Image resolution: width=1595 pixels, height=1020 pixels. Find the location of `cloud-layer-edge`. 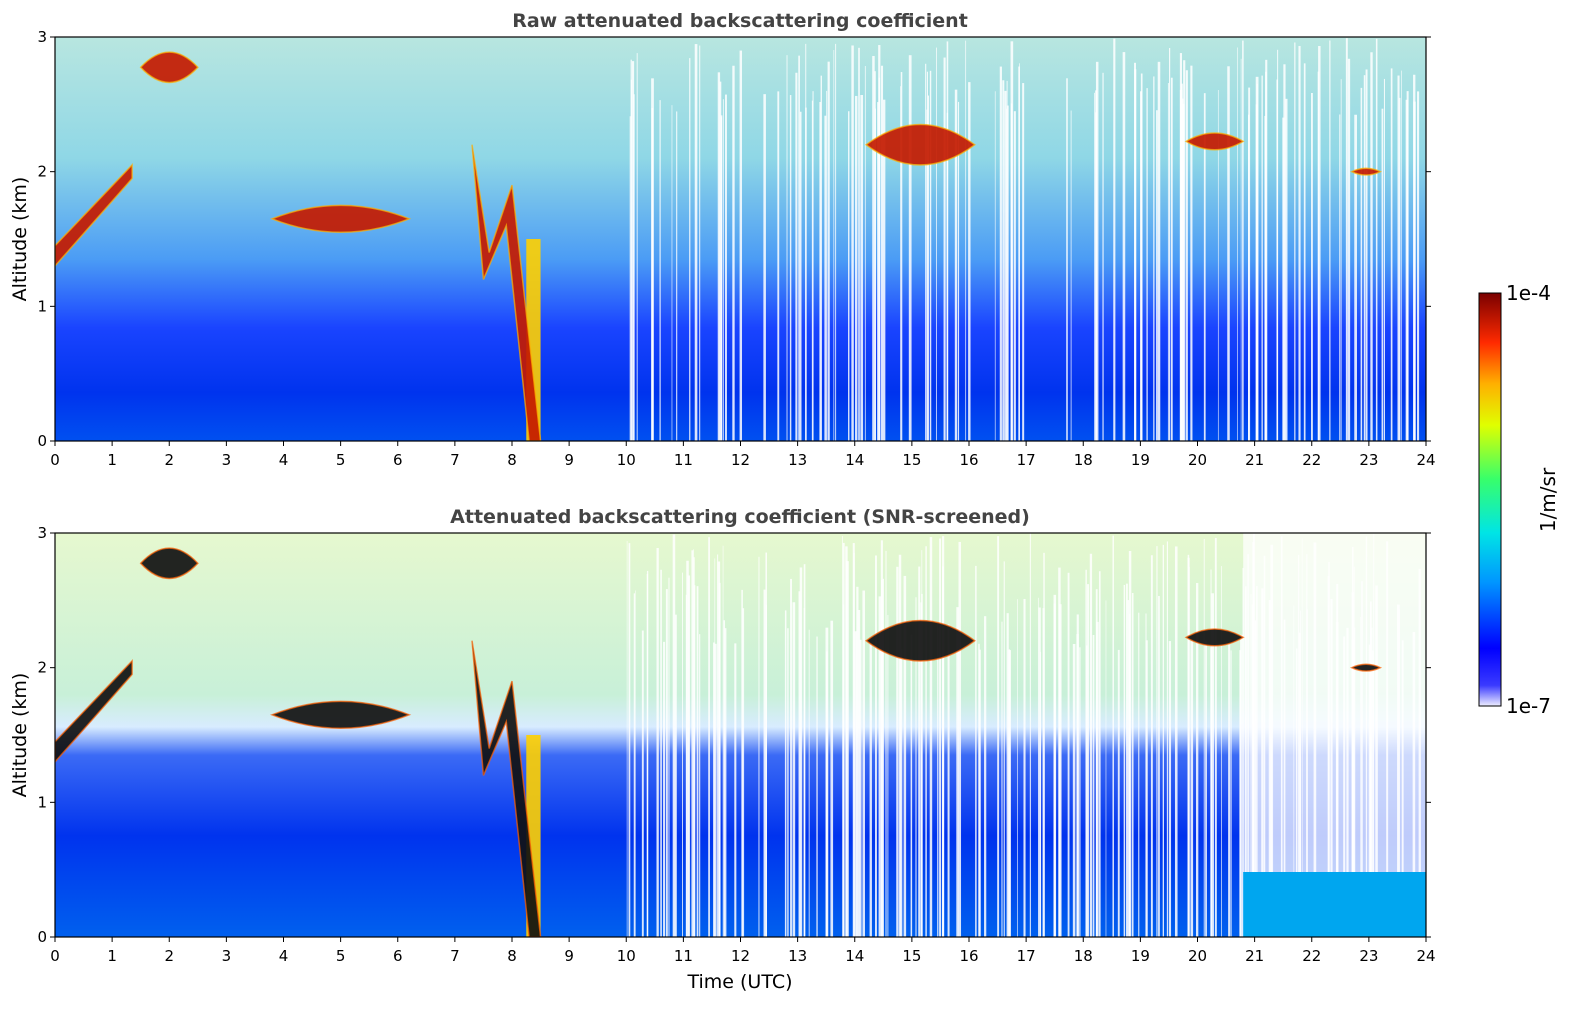

cloud-layer-edge is located at coordinates (169, 563).